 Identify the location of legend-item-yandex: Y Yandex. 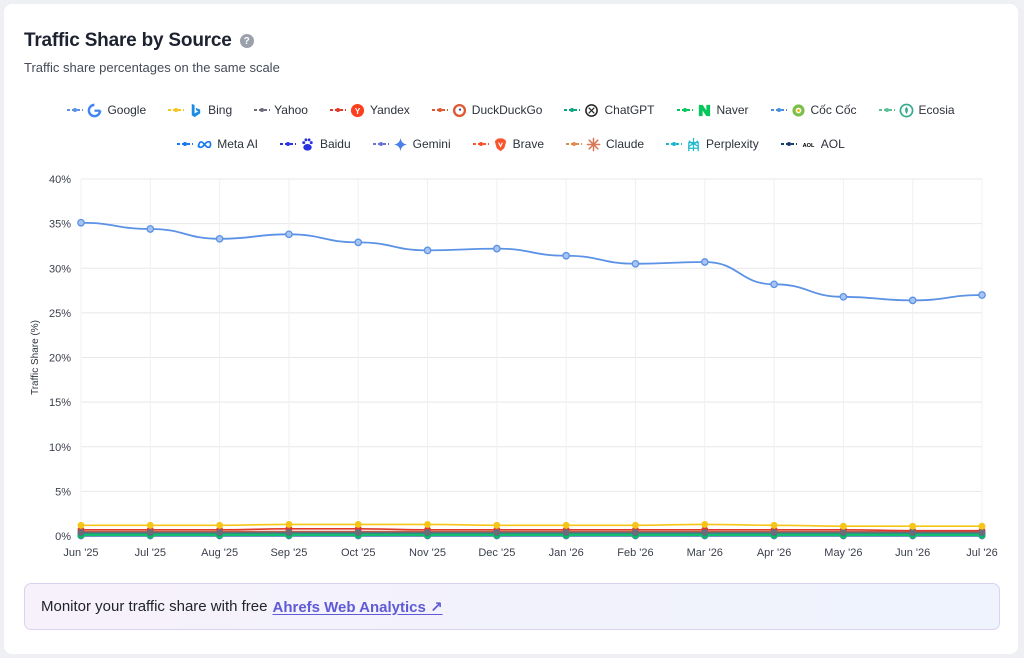
(369, 110).